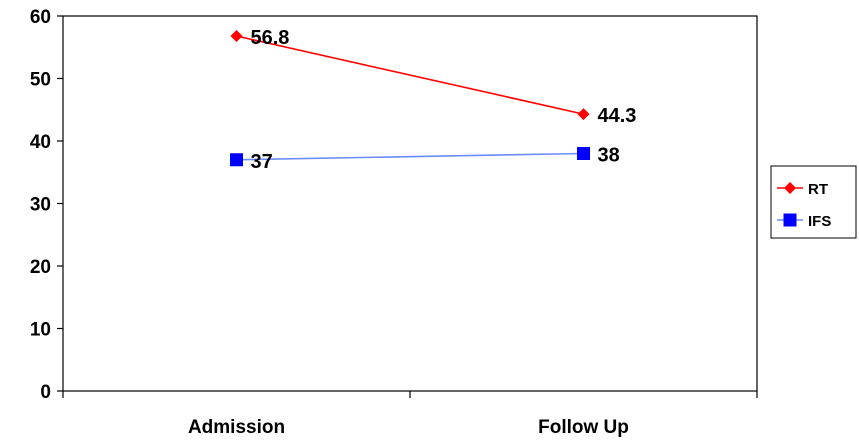  I want to click on x-axis: Admission Follow Up, so click(410, 414).